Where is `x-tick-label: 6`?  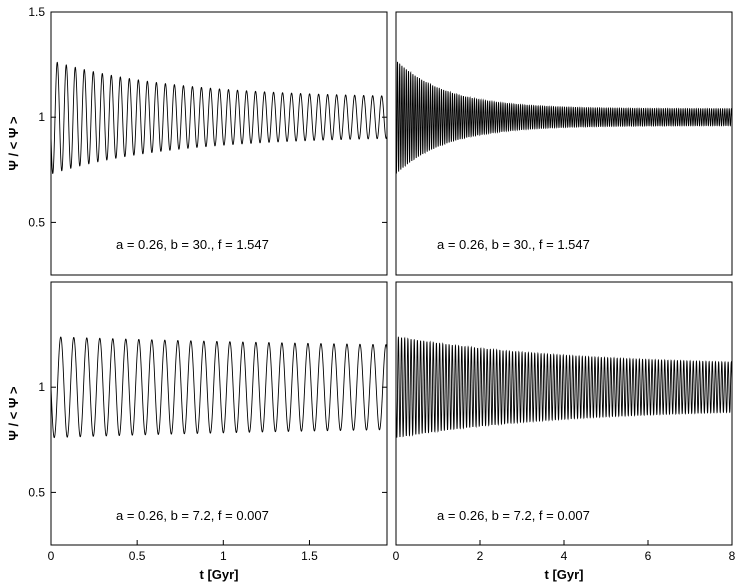
x-tick-label: 6 is located at coordinates (648, 556).